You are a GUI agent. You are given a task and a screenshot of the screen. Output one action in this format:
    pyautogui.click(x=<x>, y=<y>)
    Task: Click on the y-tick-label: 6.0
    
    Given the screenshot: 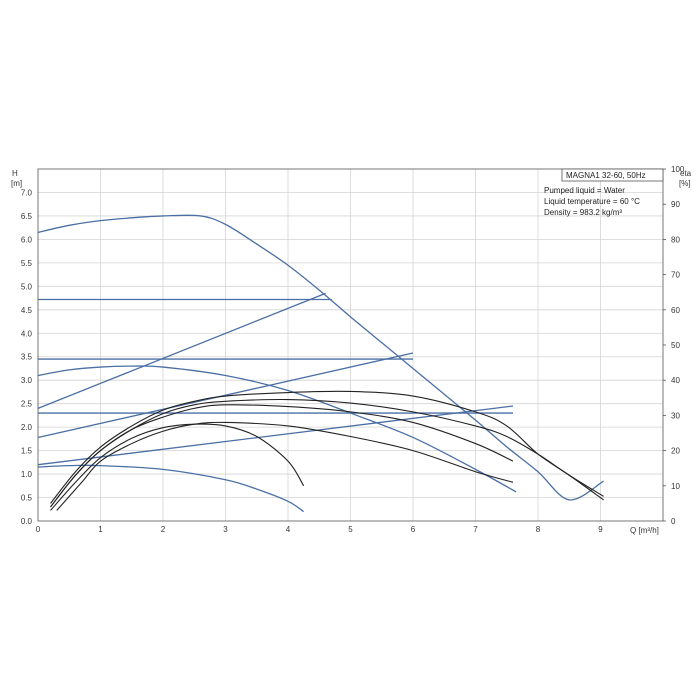 What is the action you would take?
    pyautogui.click(x=27, y=239)
    